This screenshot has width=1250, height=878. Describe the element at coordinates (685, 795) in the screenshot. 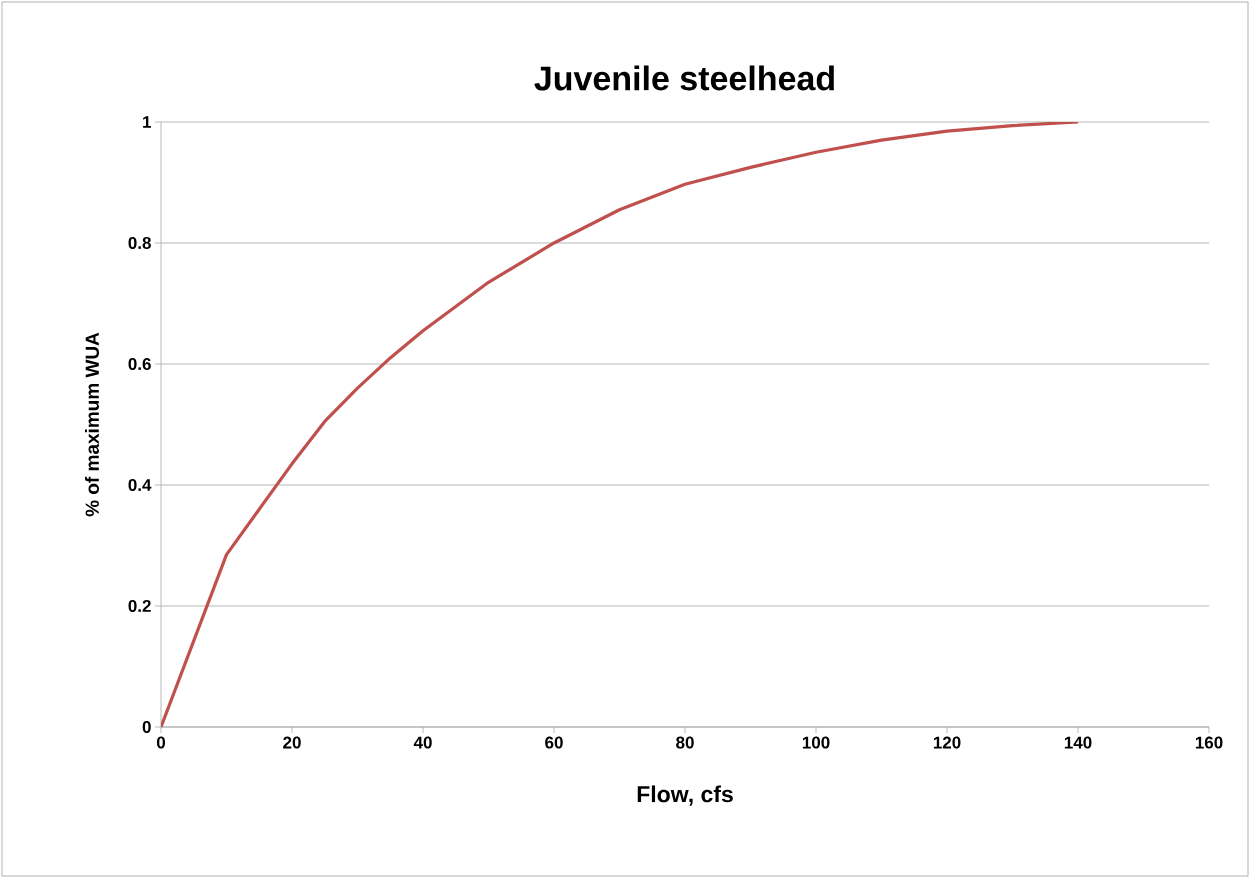

I see `x-axis-title: Flow, cfs` at that location.